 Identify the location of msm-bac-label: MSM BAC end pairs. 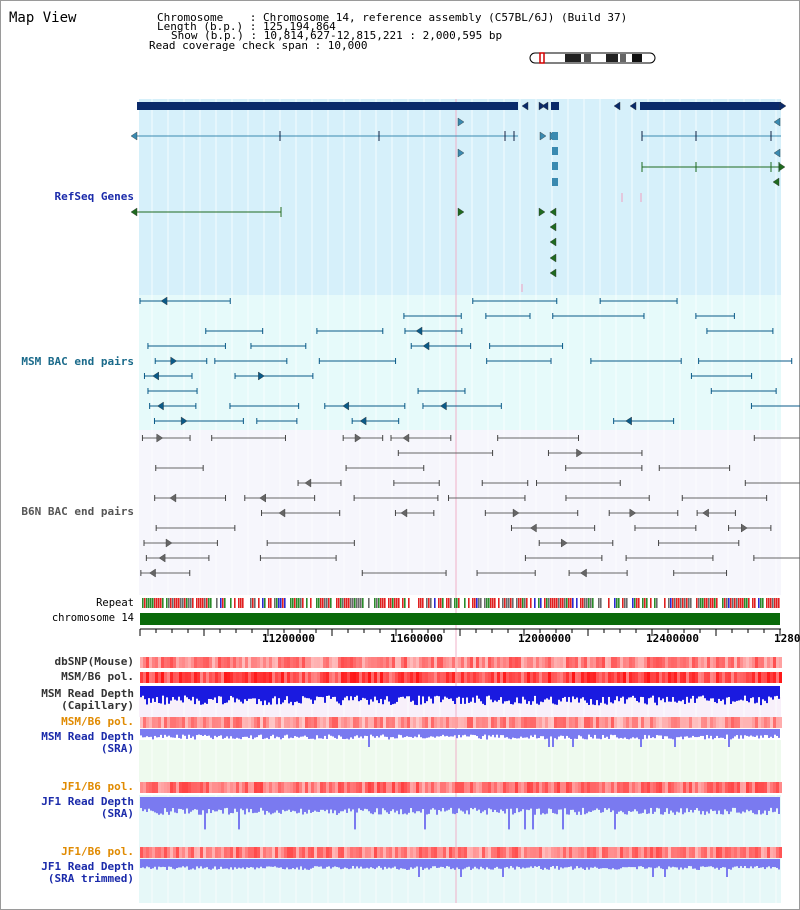
(77, 361).